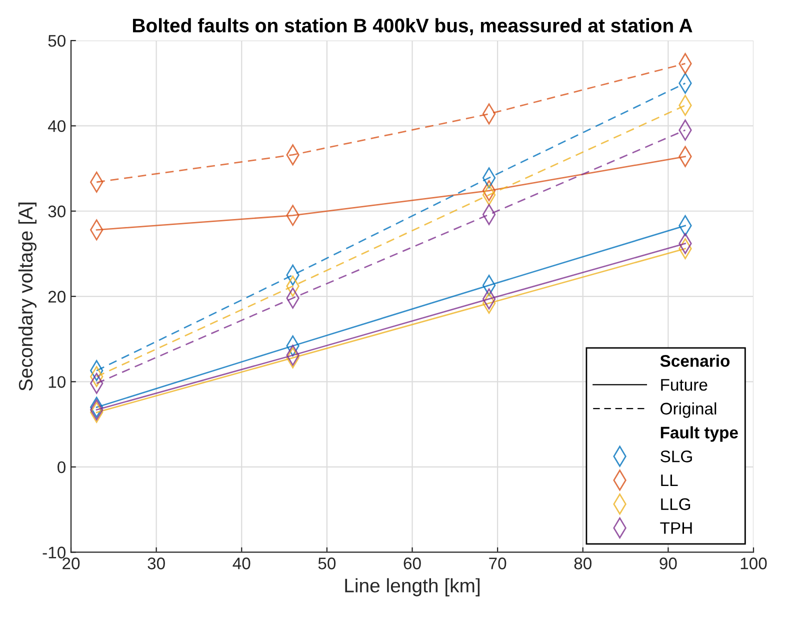 Image resolution: width=789 pixels, height=624 pixels. What do you see at coordinates (412, 564) in the screenshot?
I see `x-tick-label: 60` at bounding box center [412, 564].